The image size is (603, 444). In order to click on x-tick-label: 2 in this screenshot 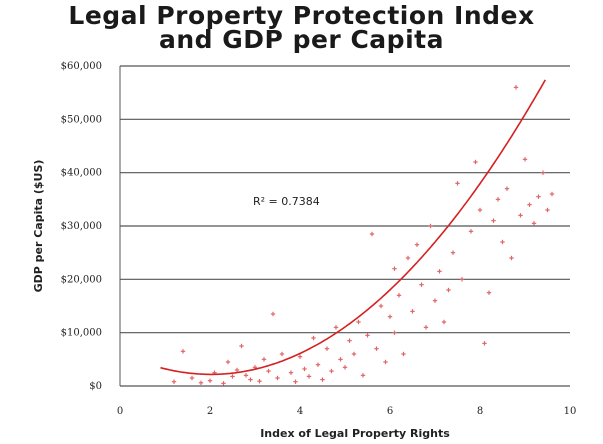, I will do `click(210, 411)`.